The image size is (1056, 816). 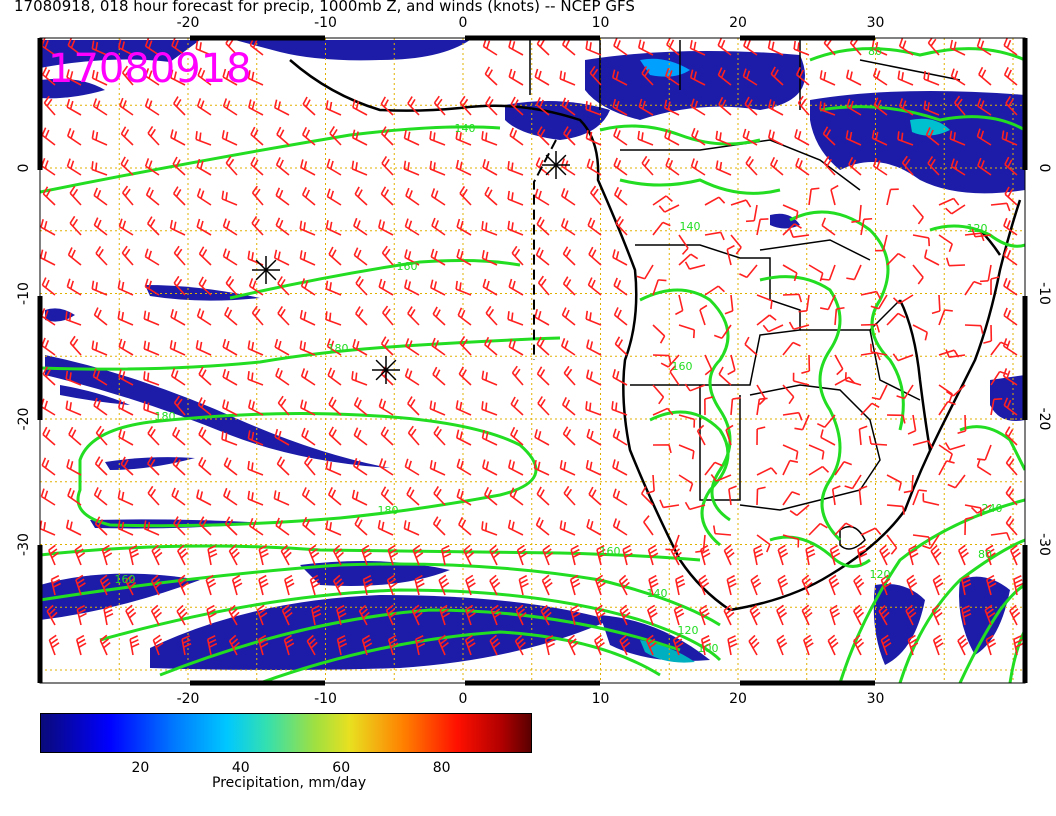 I want to click on contour-label: 80, so click(x=985, y=554).